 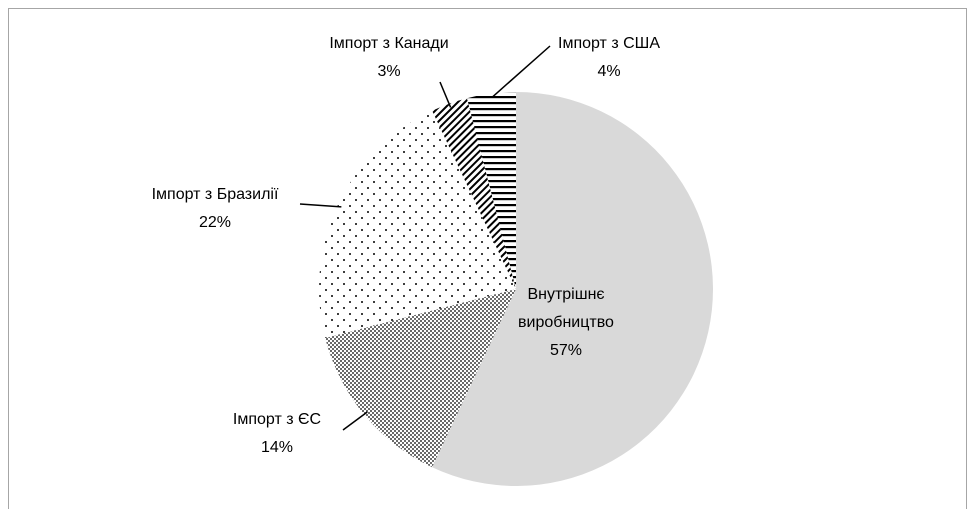 I want to click on value-label: 4%, so click(x=609, y=71).